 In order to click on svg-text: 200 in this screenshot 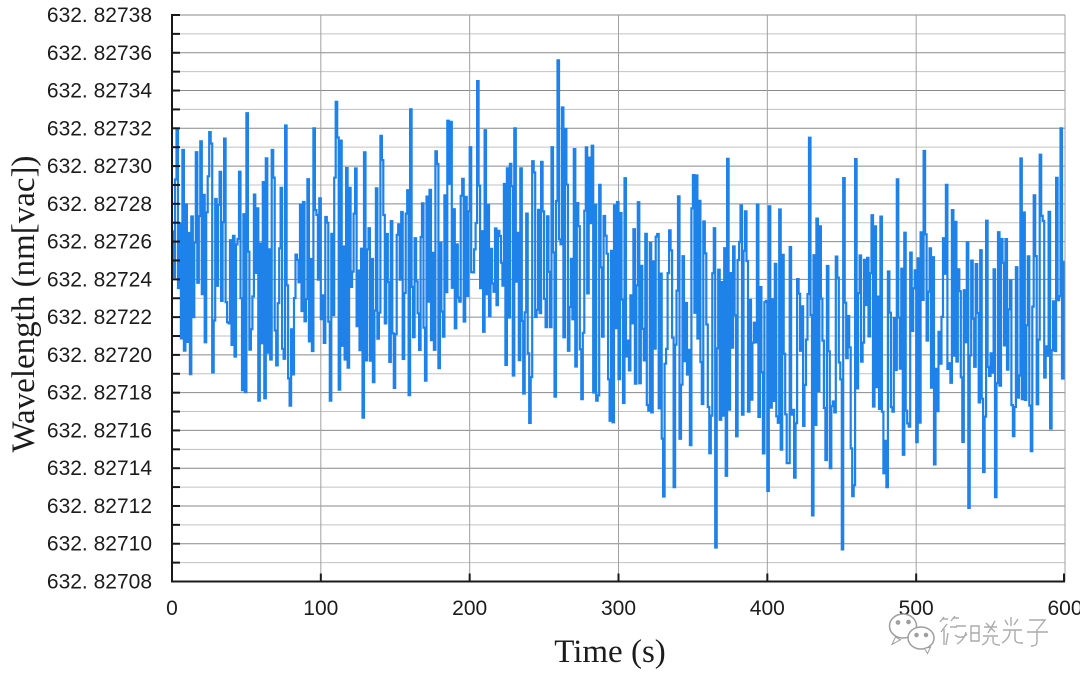, I will do `click(469, 608)`.